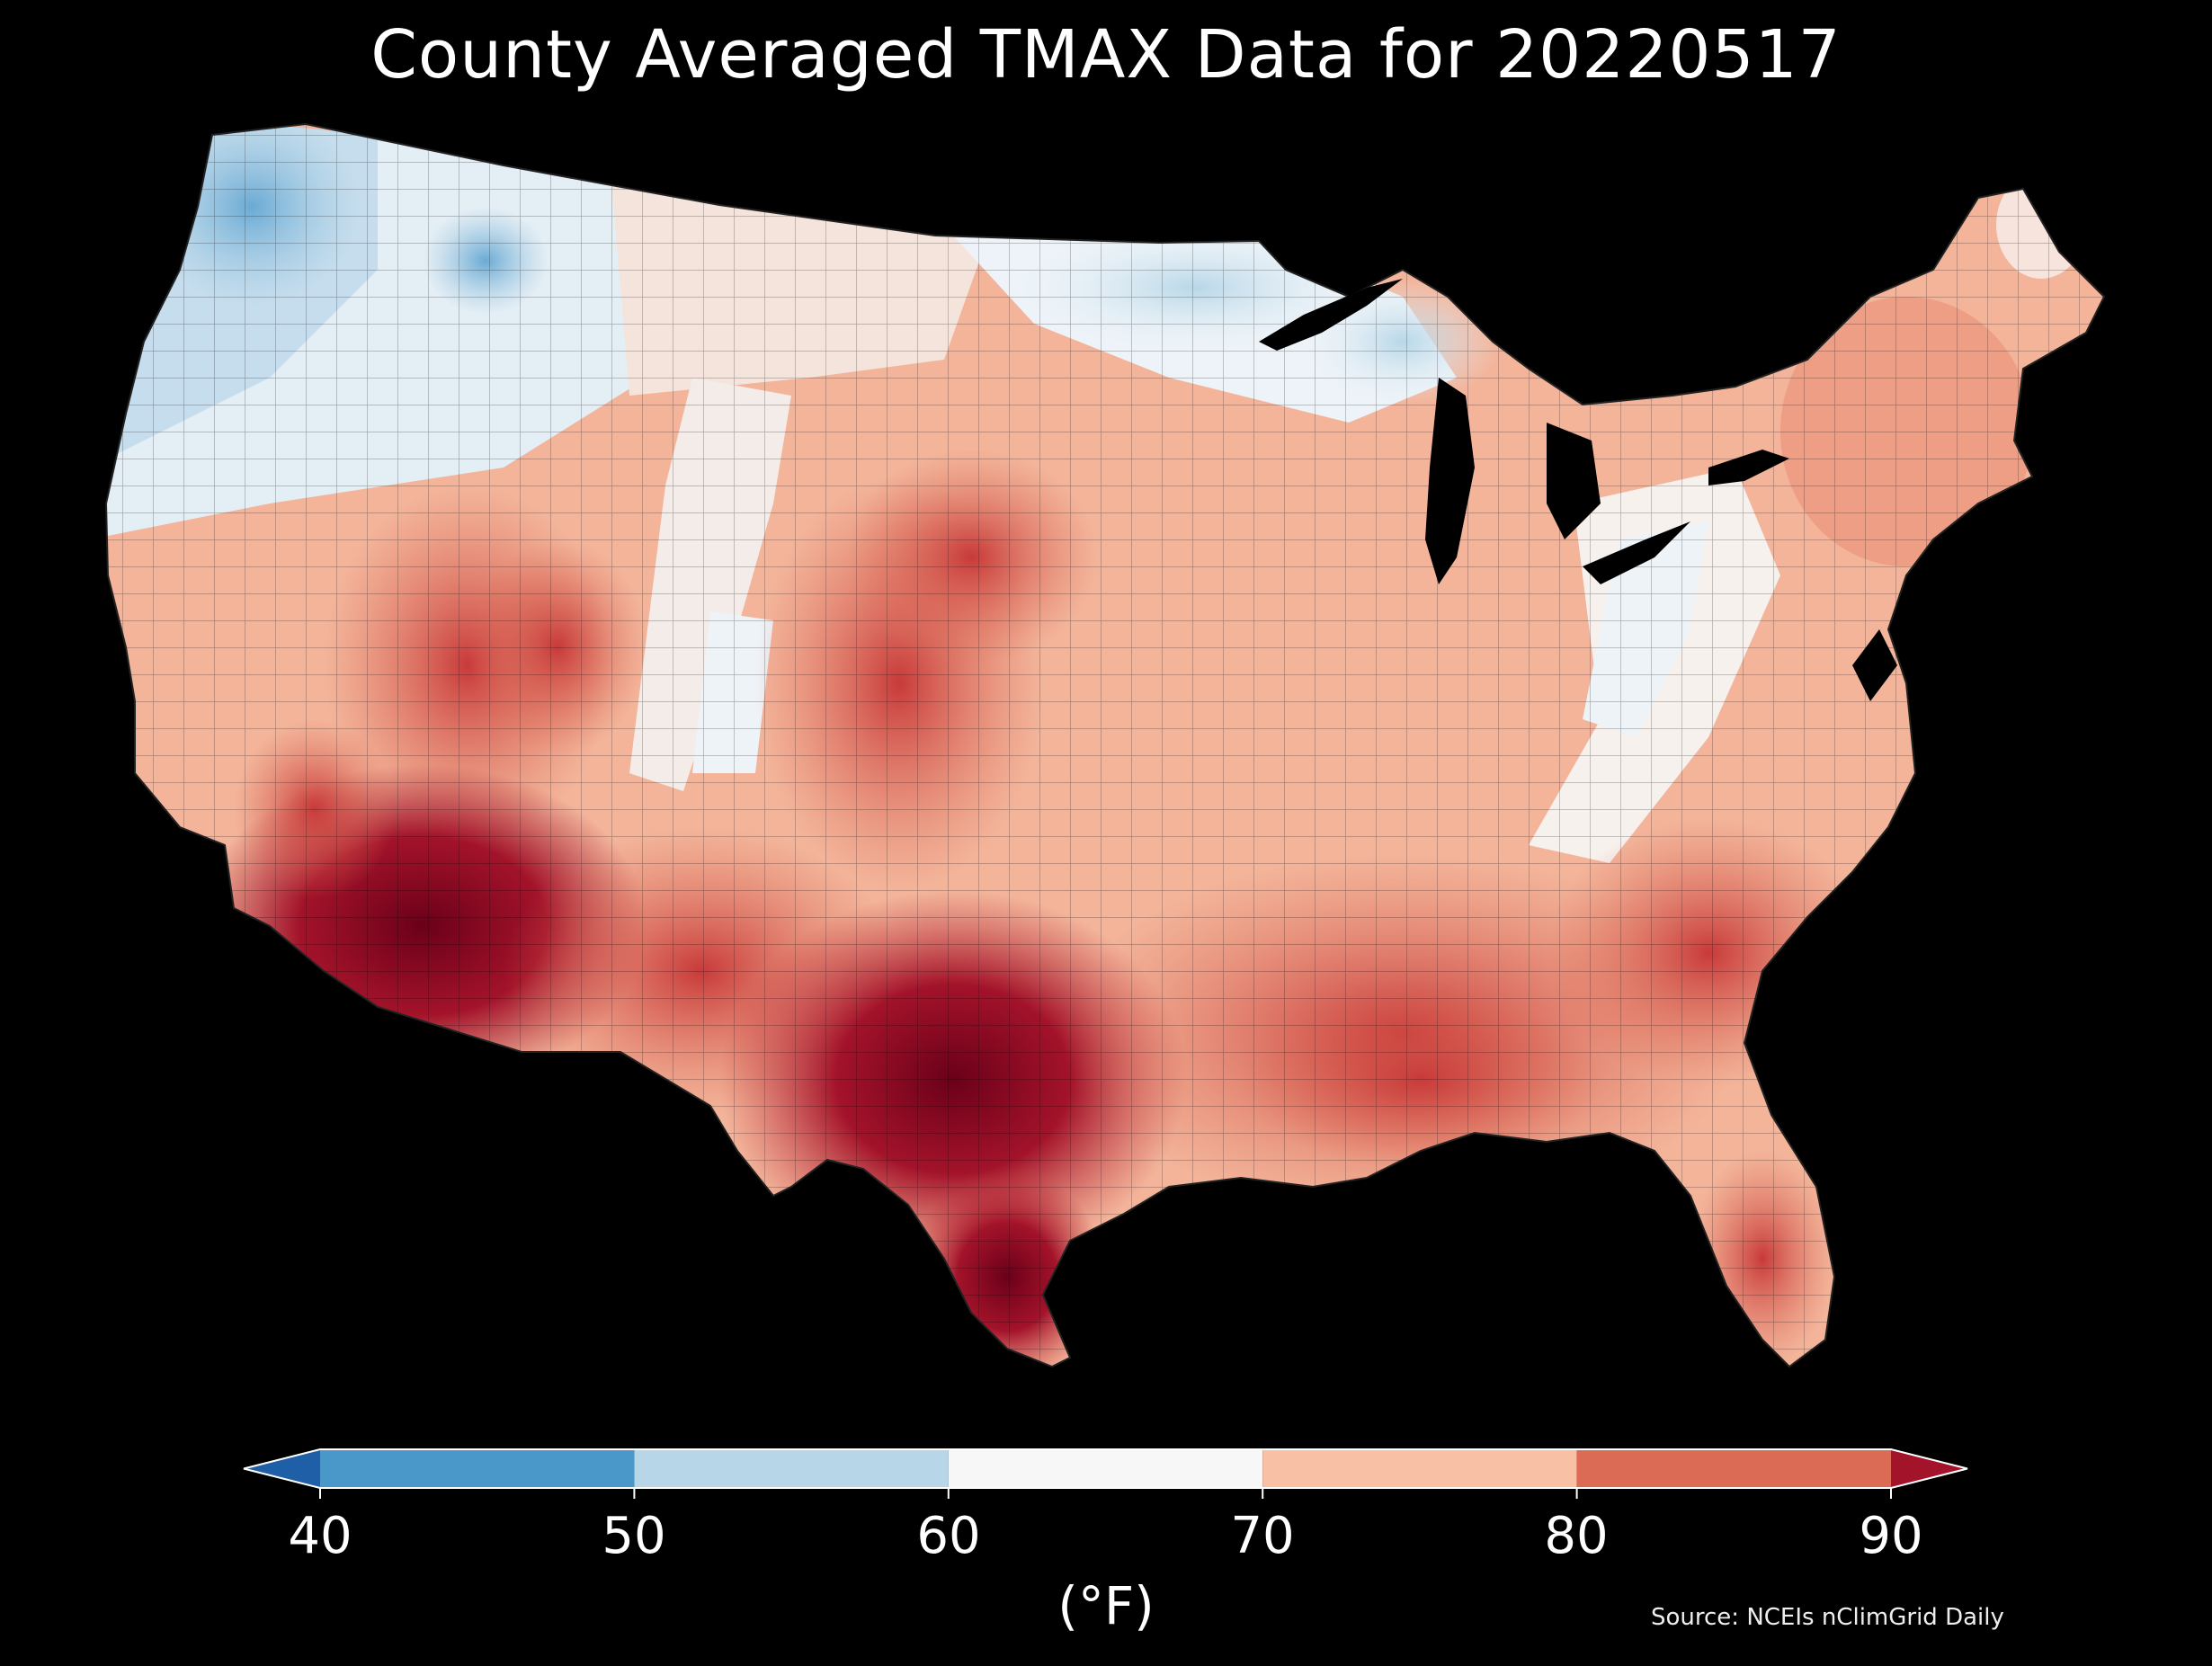  Describe the element at coordinates (1874, 665) in the screenshot. I see `chesapeake-bay` at that location.